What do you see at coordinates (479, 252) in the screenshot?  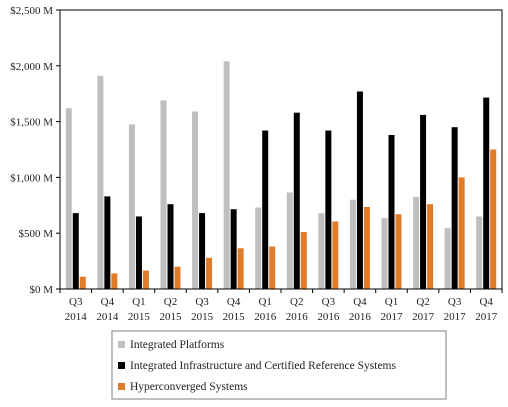 I see `bar-1-q4-2017` at bounding box center [479, 252].